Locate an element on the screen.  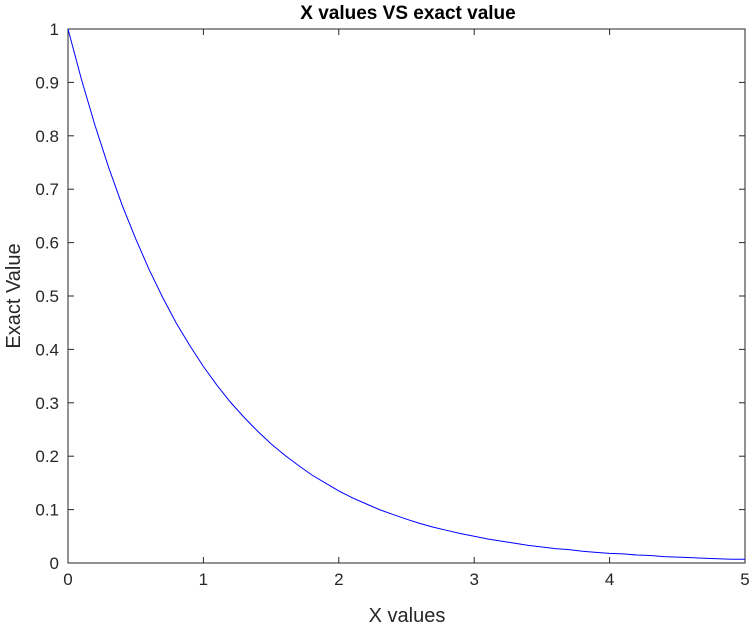
y-tick-label: 1 is located at coordinates (54, 29).